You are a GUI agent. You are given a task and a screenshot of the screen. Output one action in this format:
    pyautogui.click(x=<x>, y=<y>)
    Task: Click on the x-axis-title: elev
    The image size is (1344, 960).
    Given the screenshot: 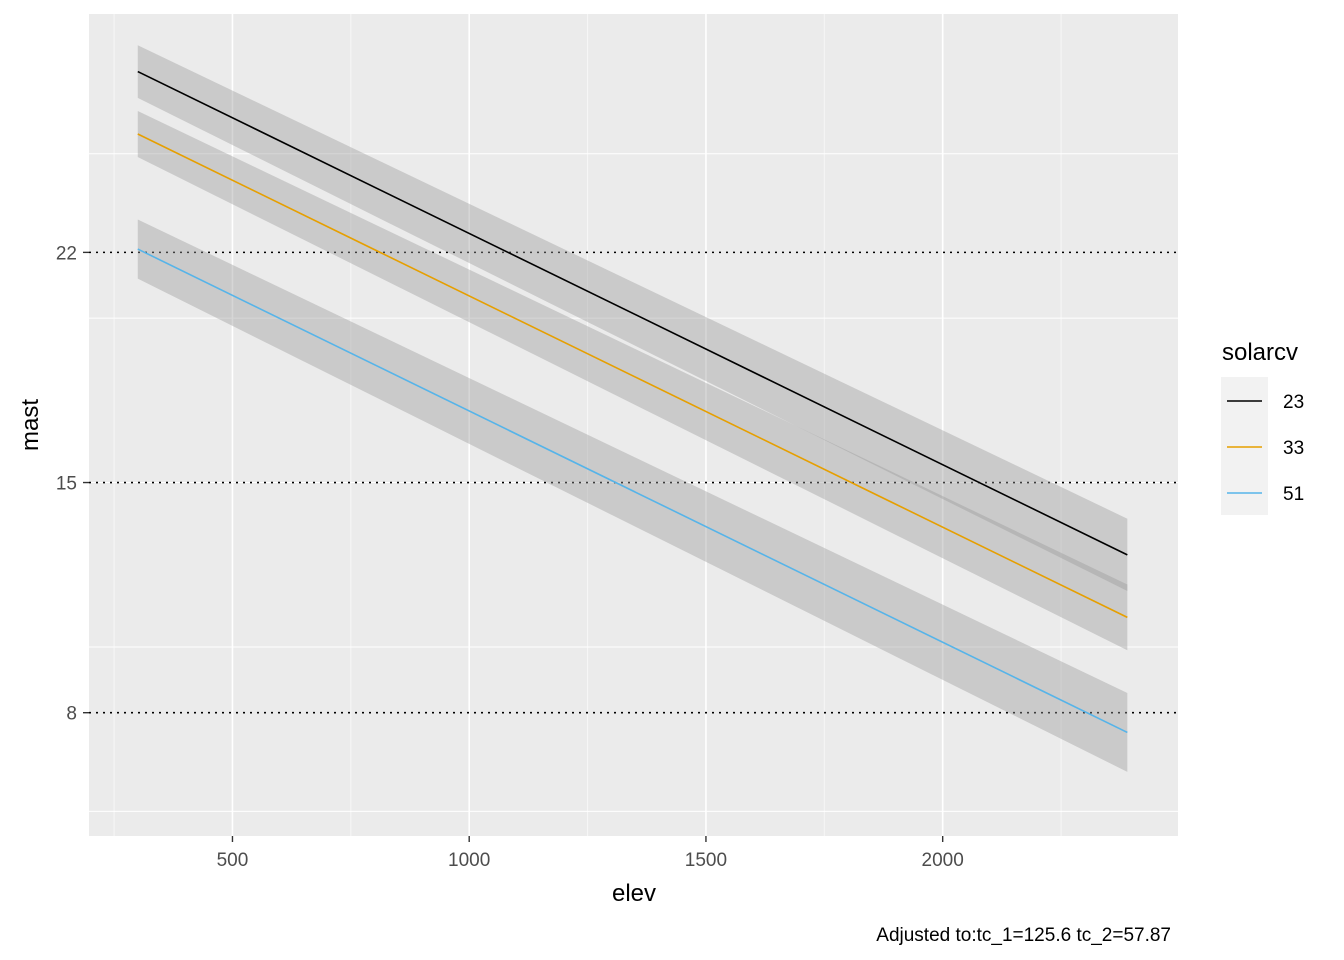 What is the action you would take?
    pyautogui.click(x=634, y=893)
    